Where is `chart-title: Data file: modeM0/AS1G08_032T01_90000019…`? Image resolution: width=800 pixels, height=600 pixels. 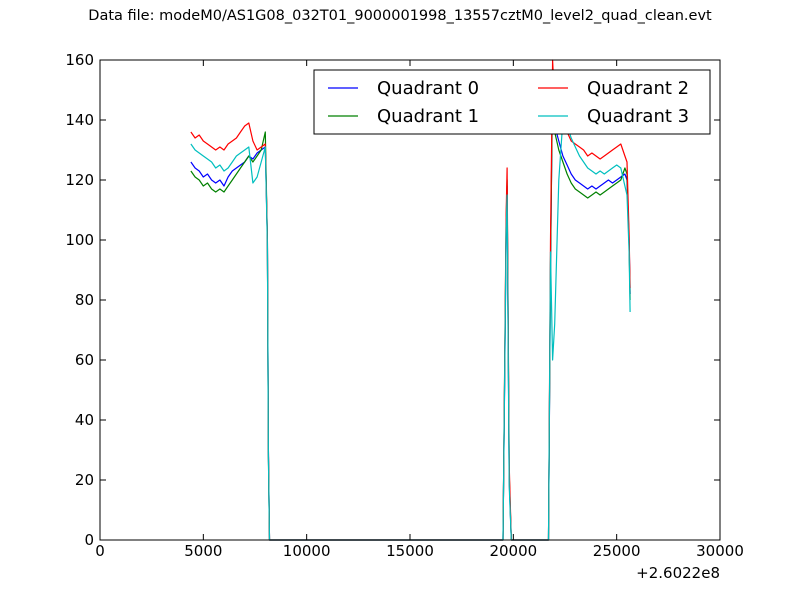 chart-title: Data file: modeM0/AS1G08_032T01_90000019… is located at coordinates (400, 16).